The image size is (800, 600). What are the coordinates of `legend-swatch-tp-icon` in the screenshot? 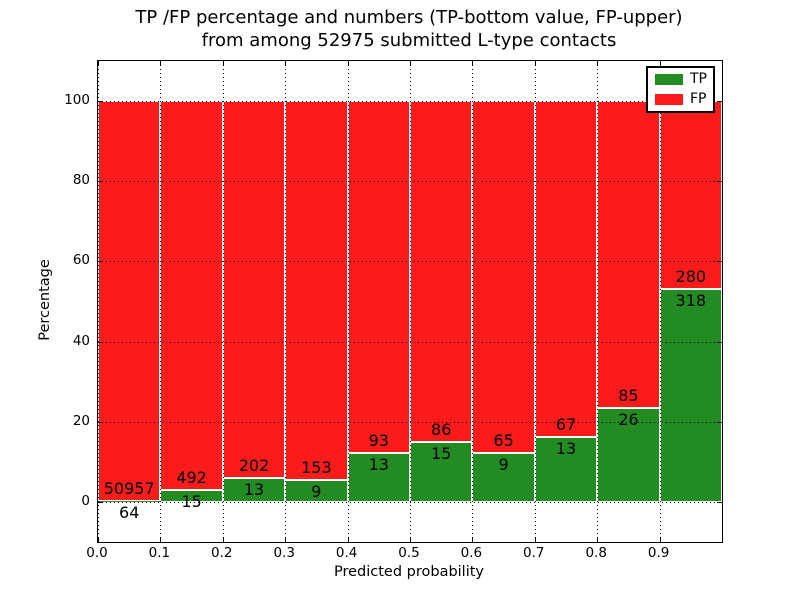 It's located at (669, 79).